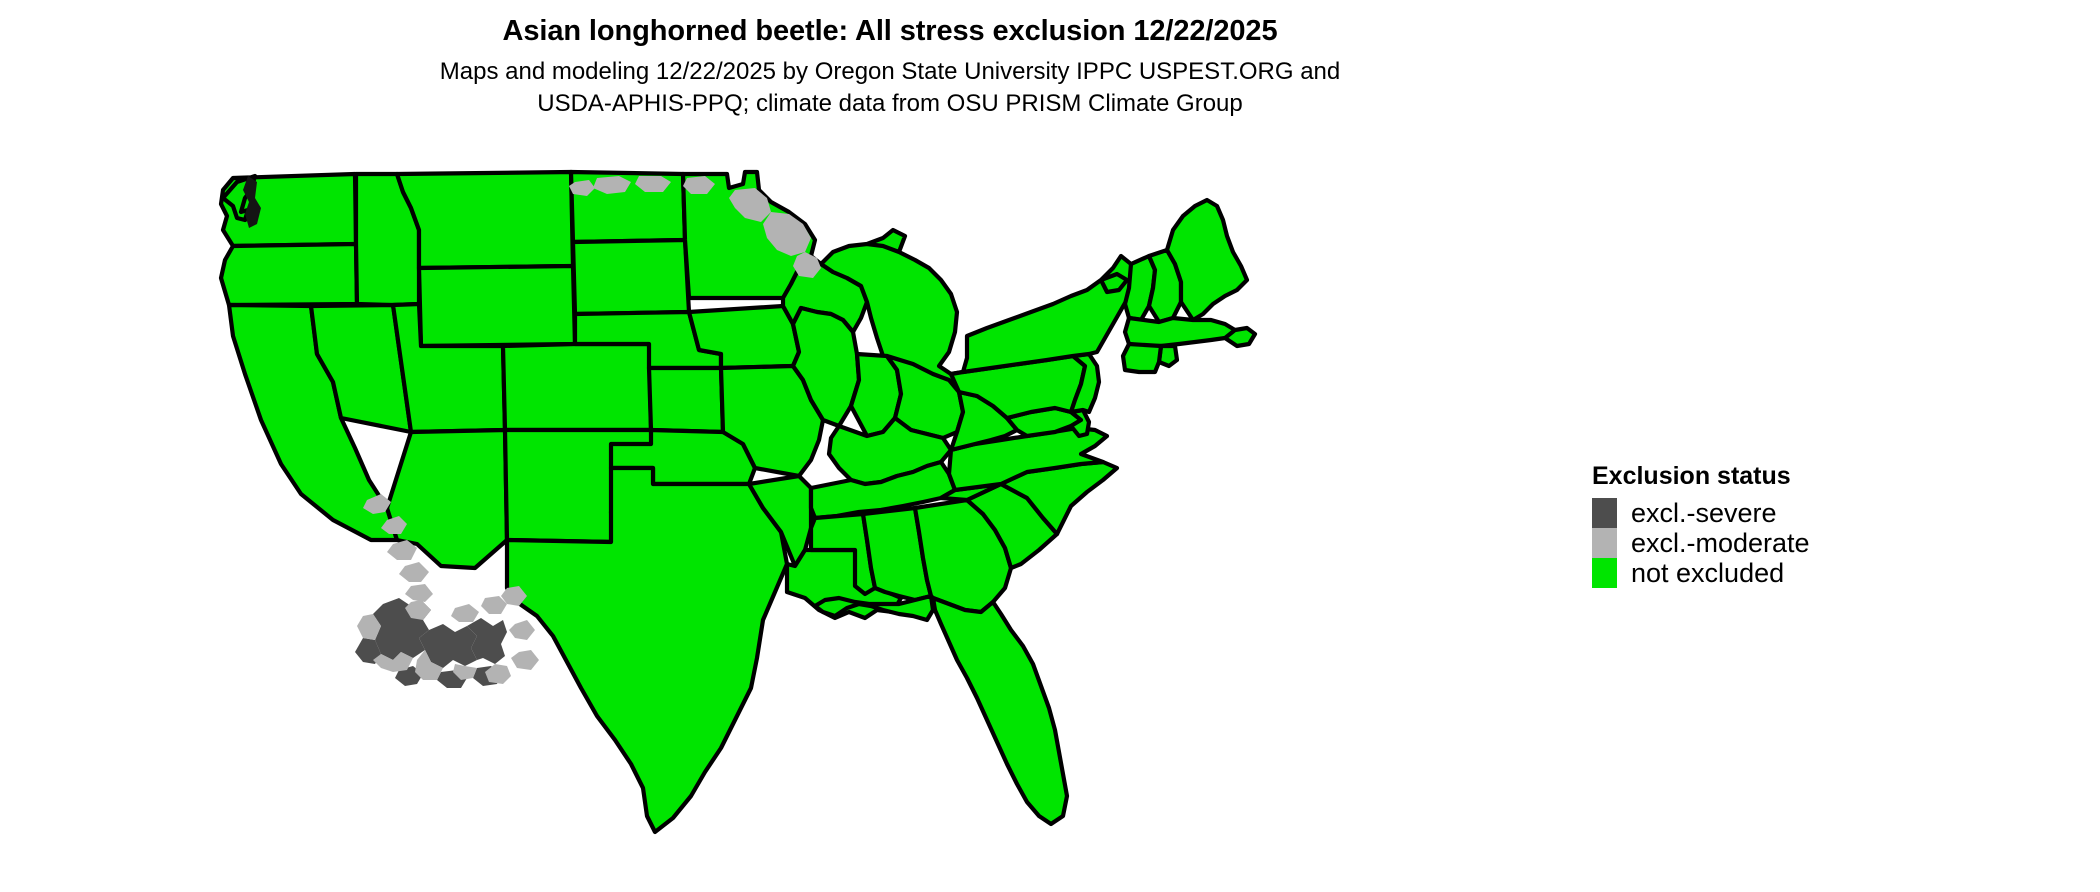 Image resolution: width=2100 pixels, height=892 pixels. Describe the element at coordinates (1085, 383) in the screenshot. I see `state-NJ` at that location.